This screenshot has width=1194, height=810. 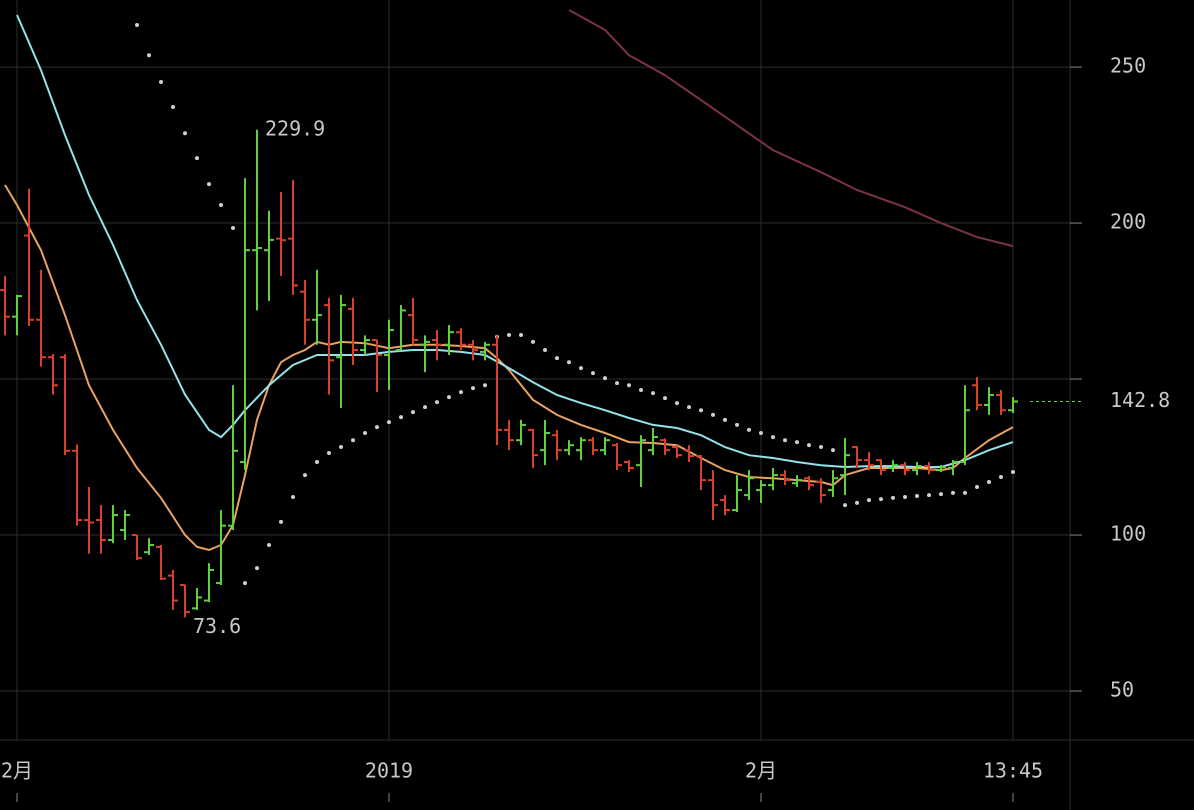 I want to click on y-tick-label: 250, so click(x=1128, y=66).